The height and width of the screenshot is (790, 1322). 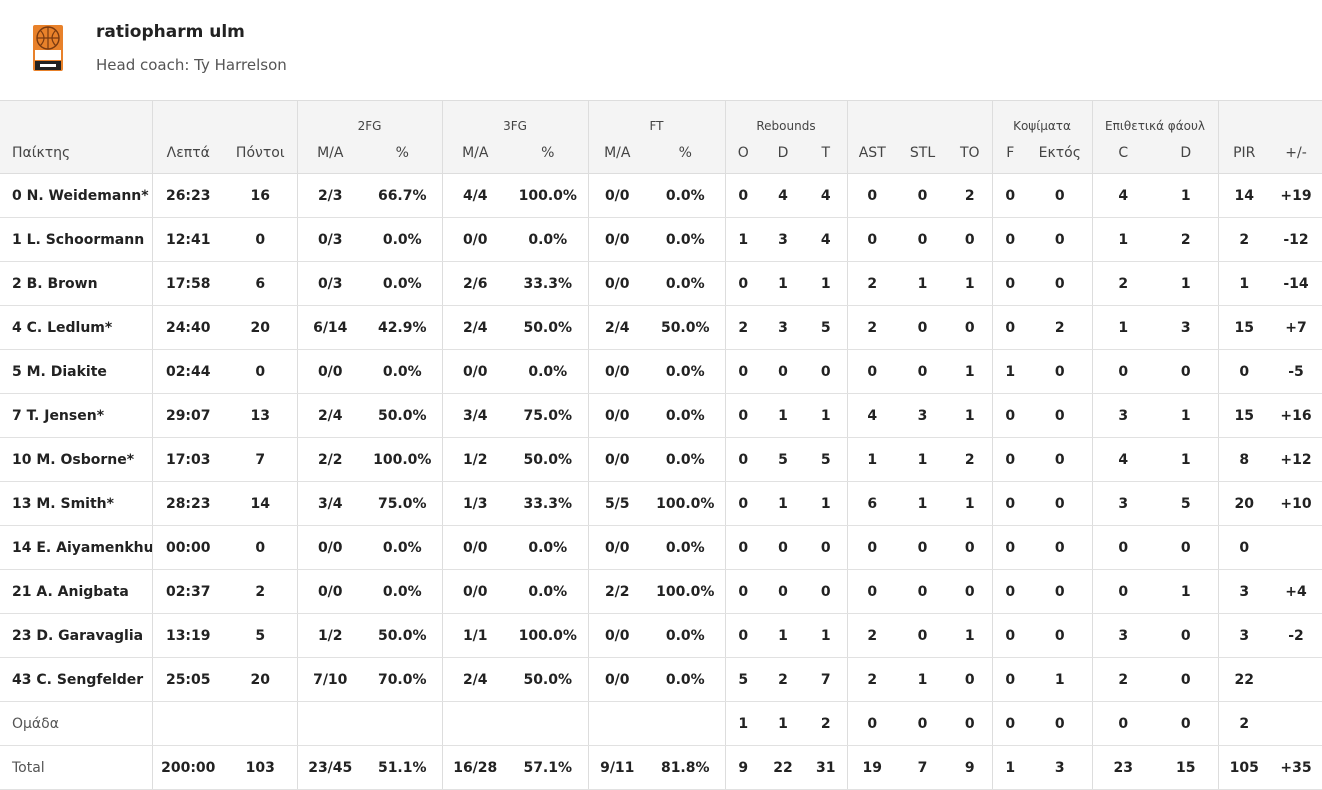 What do you see at coordinates (76, 371) in the screenshot?
I see `cell-player: 5 M. Diakite` at bounding box center [76, 371].